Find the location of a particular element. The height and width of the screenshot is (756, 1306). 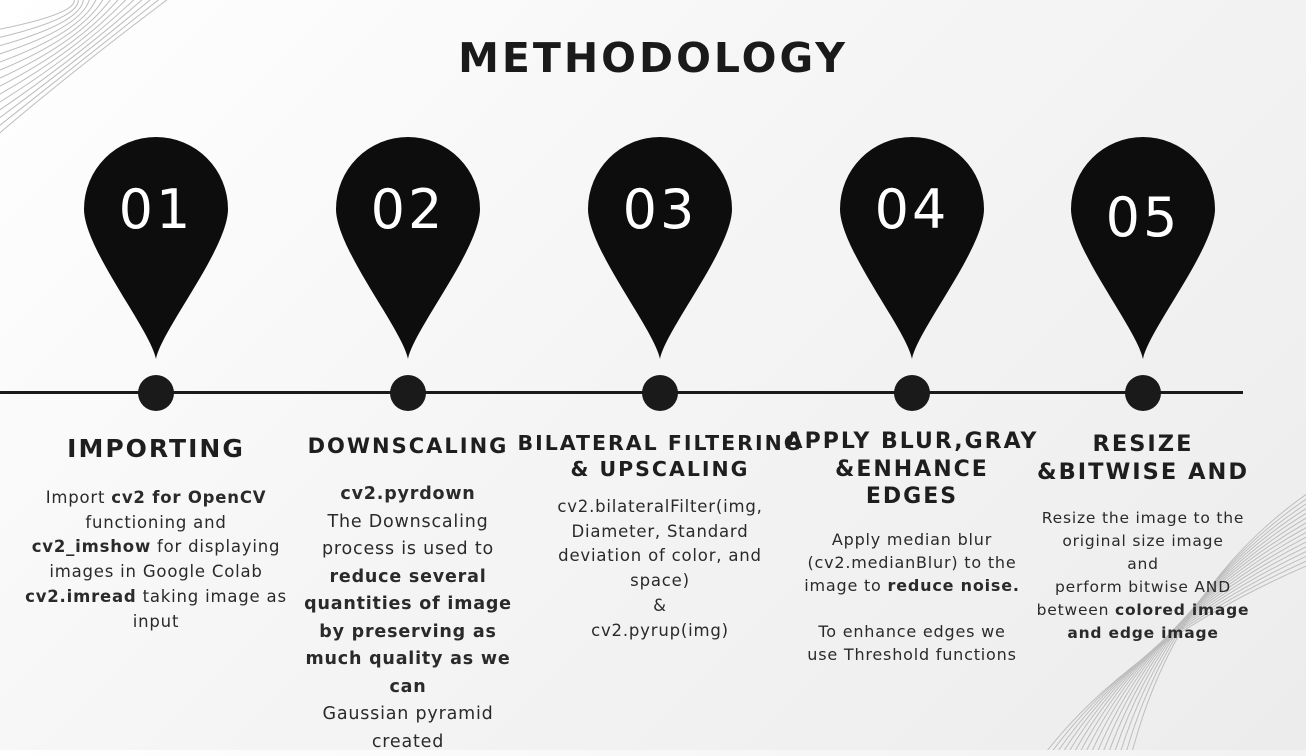

step-4-description-line: (cv2.medianBlur) to the is located at coordinates (912, 562).